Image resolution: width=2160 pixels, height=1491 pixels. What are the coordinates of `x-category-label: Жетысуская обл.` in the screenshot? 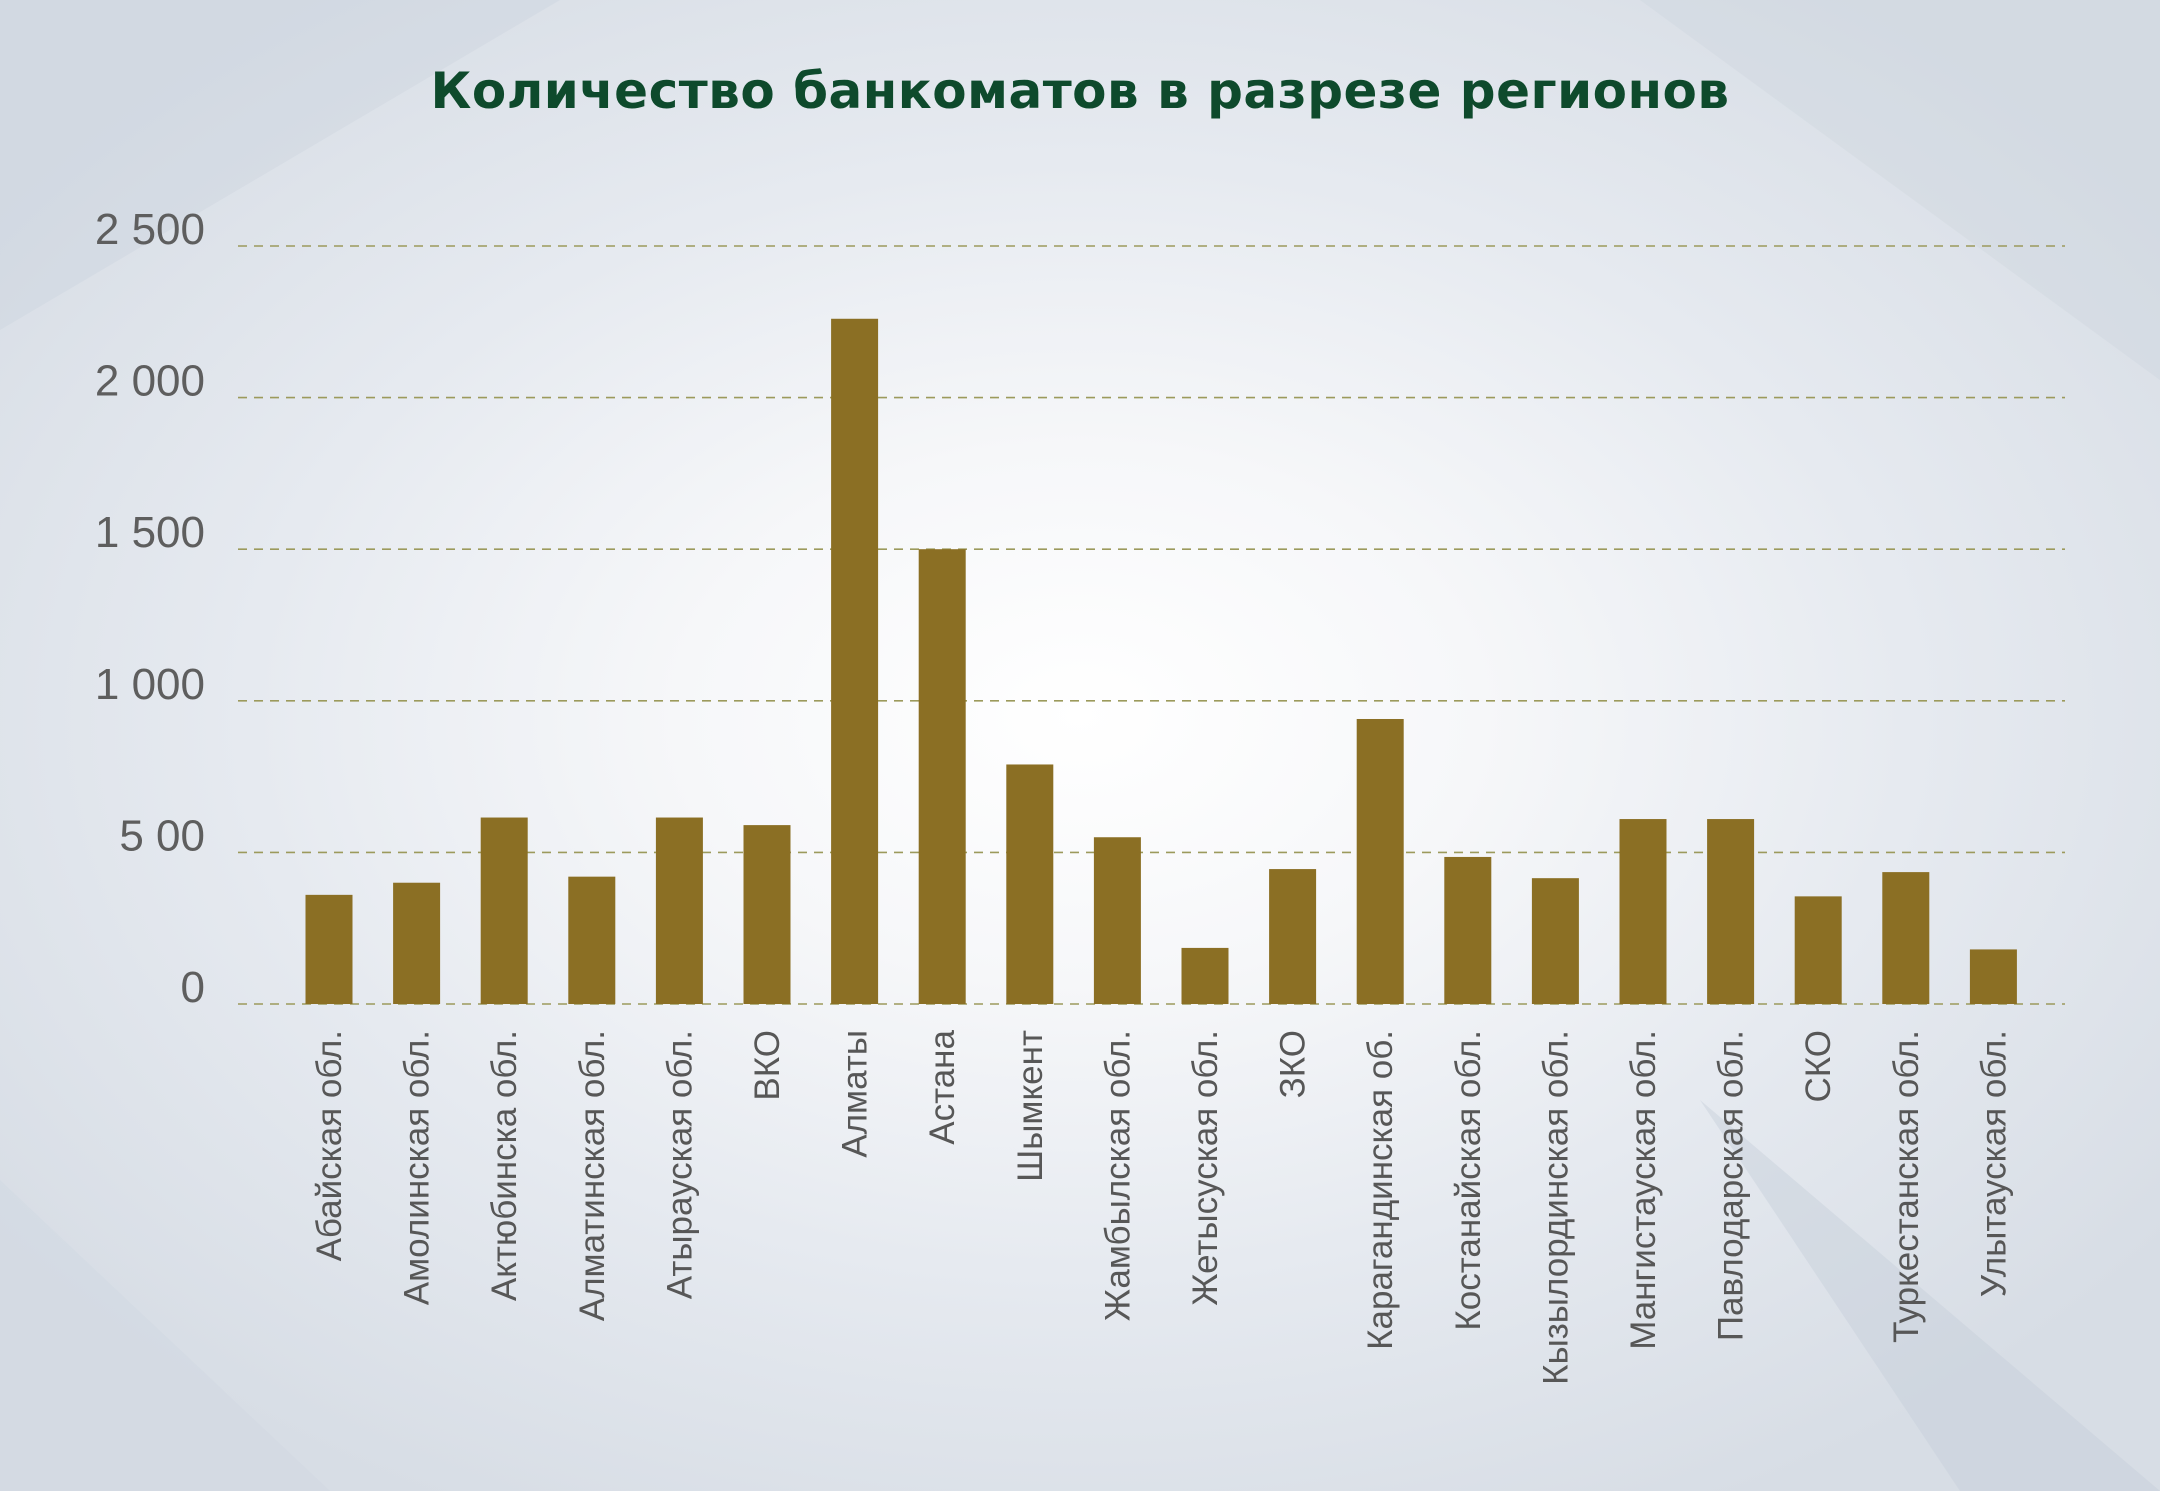 It's located at (1205, 1168).